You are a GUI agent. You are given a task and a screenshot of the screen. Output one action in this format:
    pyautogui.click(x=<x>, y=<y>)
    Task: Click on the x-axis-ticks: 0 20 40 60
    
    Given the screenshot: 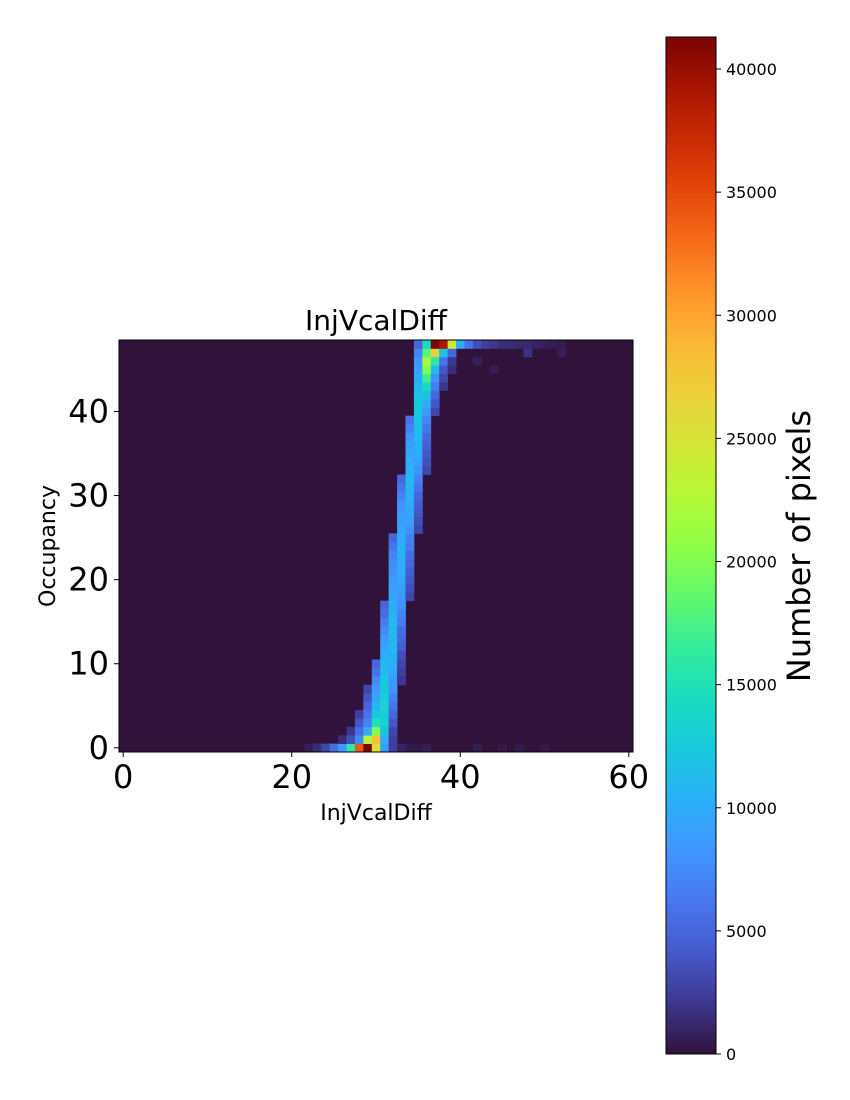 What is the action you would take?
    pyautogui.click(x=381, y=774)
    